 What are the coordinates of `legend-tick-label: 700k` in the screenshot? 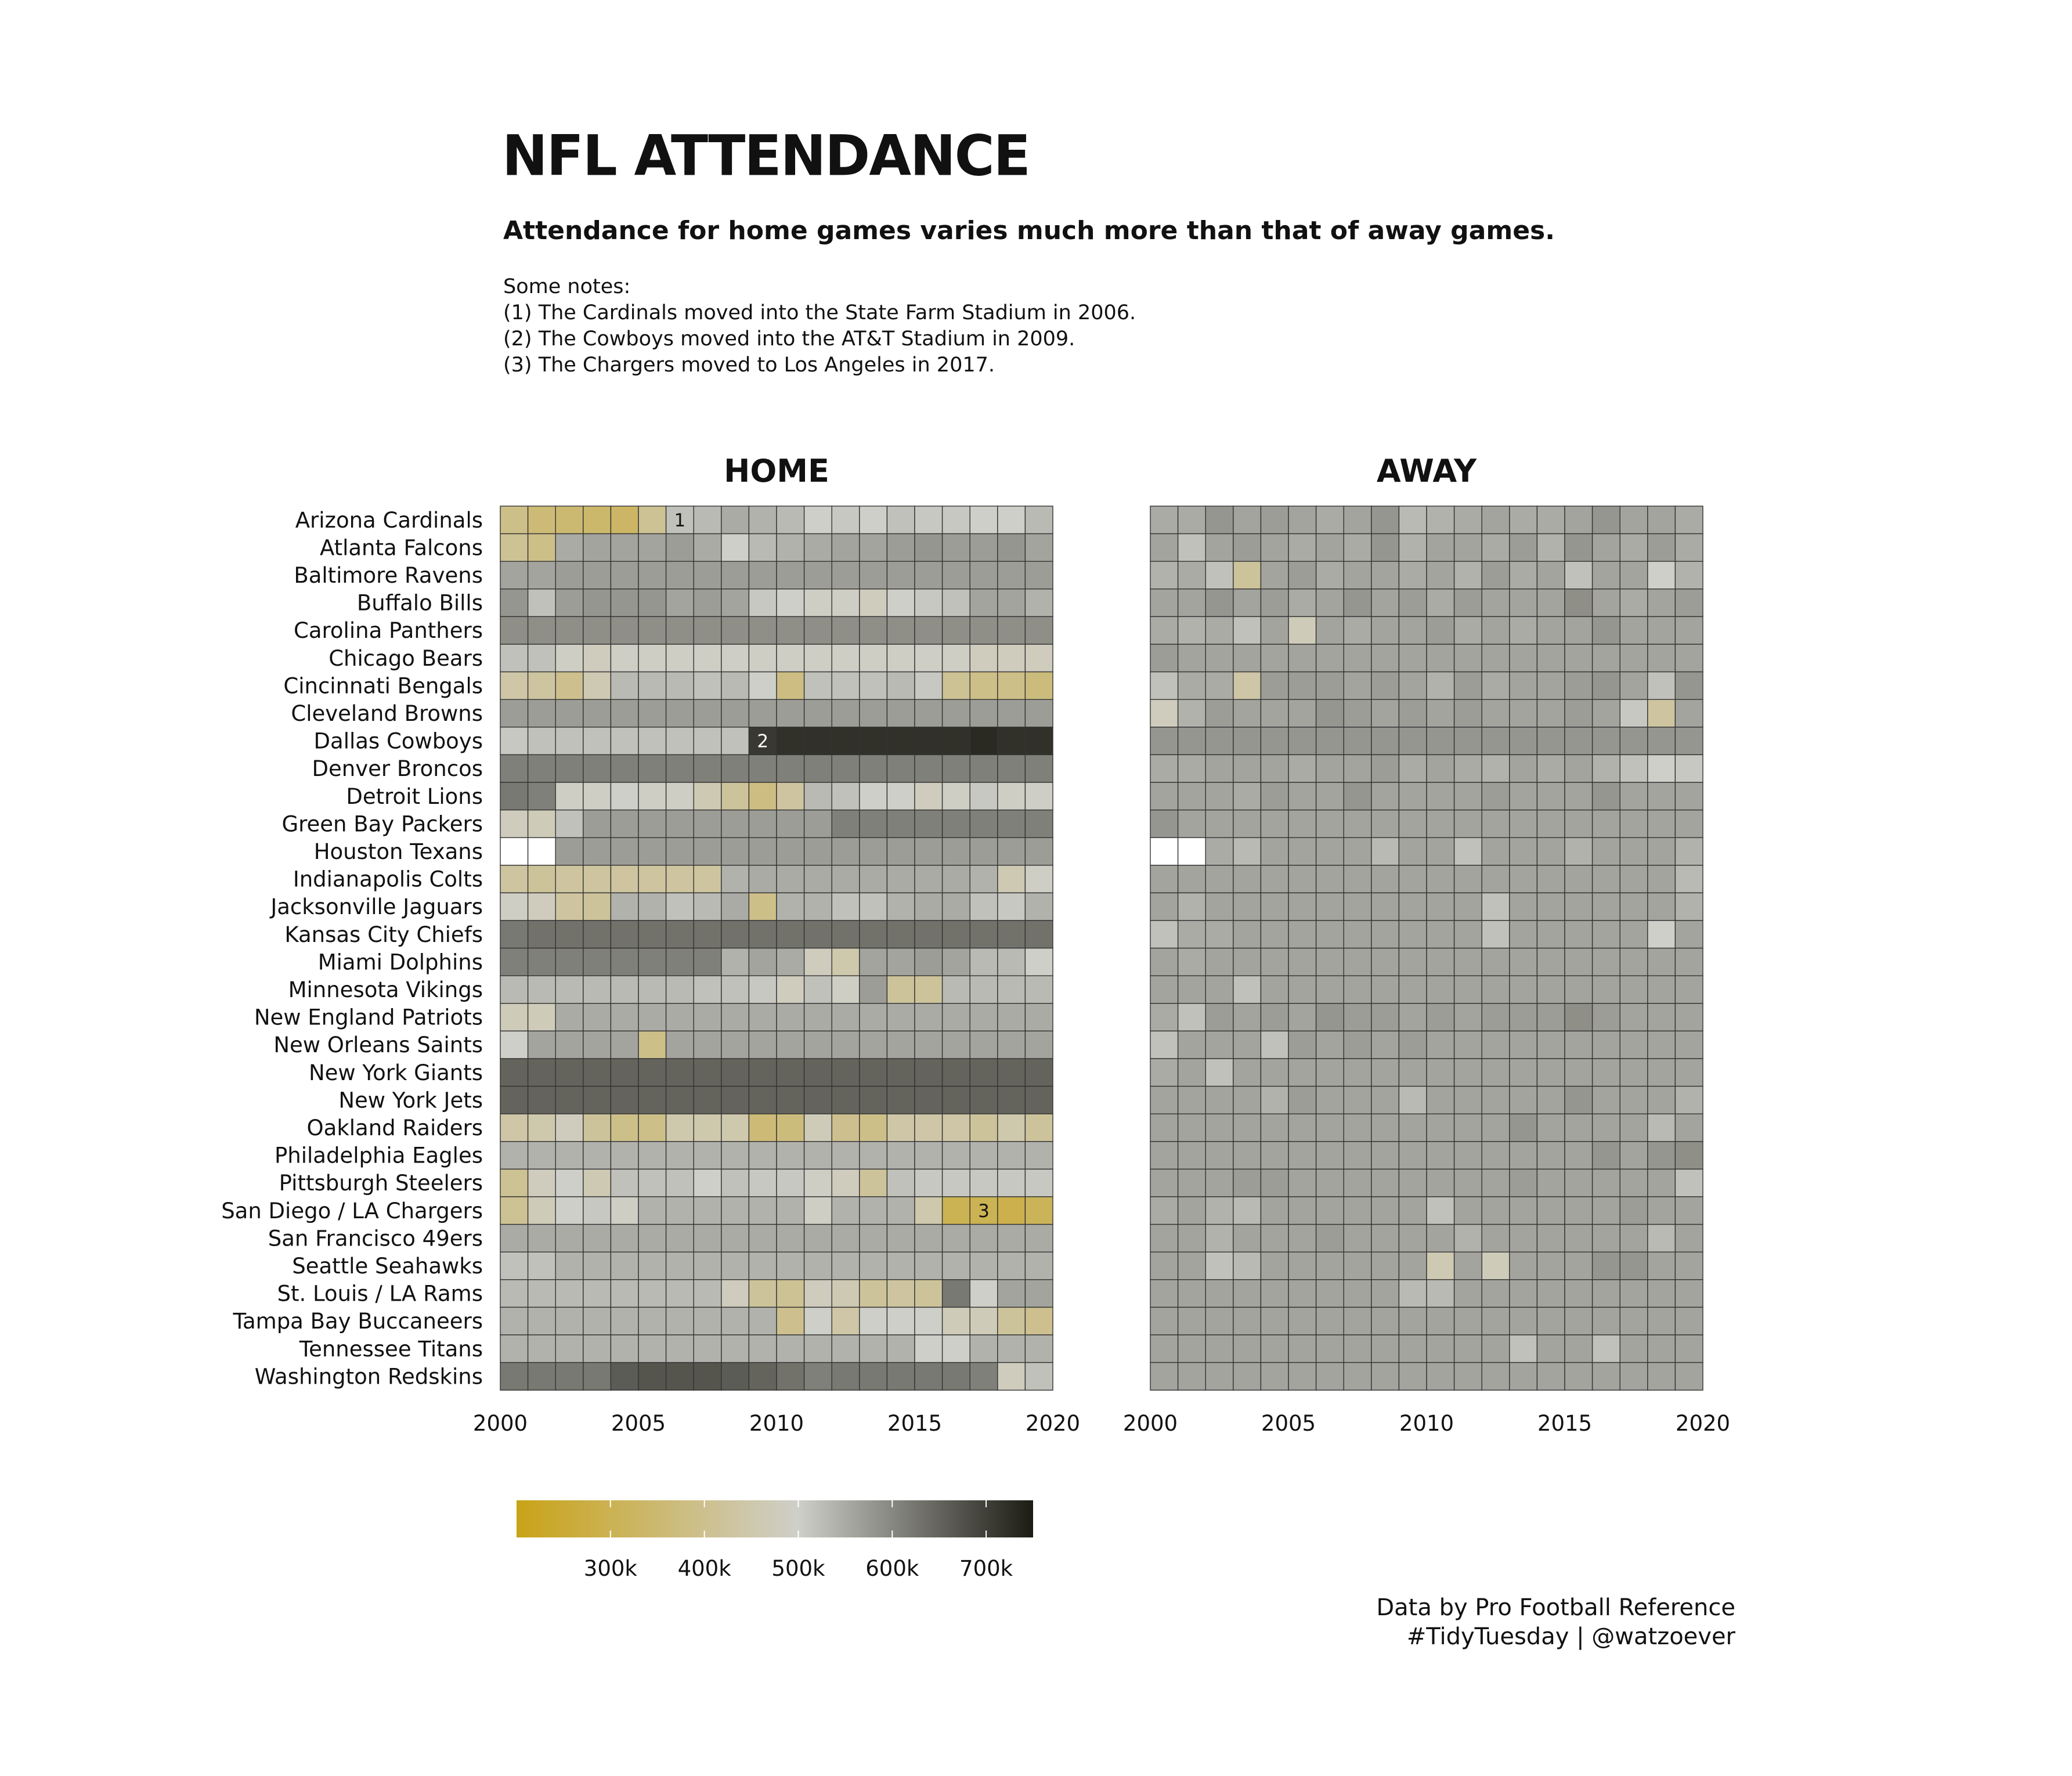 It's located at (986, 1569).